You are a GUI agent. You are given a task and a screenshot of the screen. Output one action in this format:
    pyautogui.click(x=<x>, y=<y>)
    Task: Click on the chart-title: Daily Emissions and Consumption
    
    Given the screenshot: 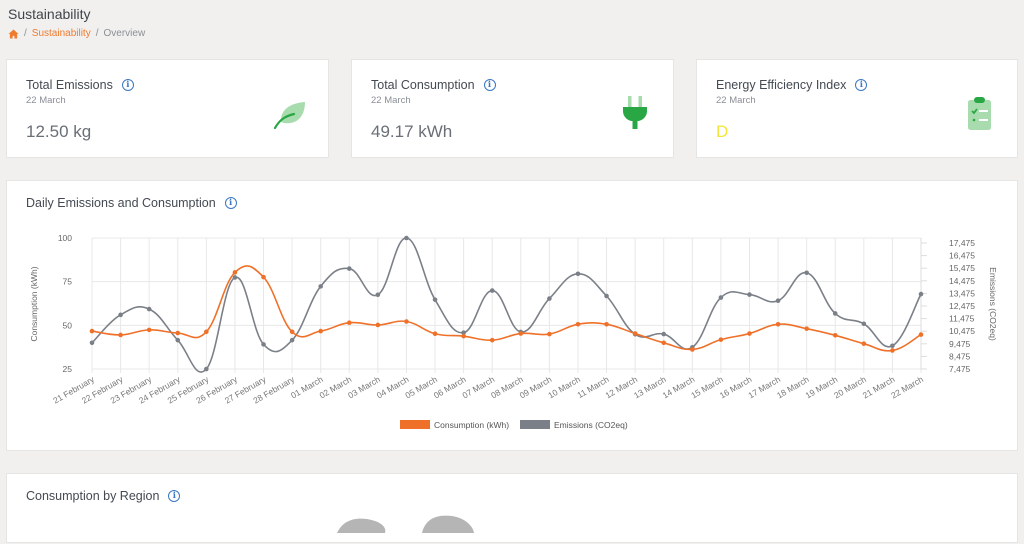 What is the action you would take?
    pyautogui.click(x=121, y=203)
    